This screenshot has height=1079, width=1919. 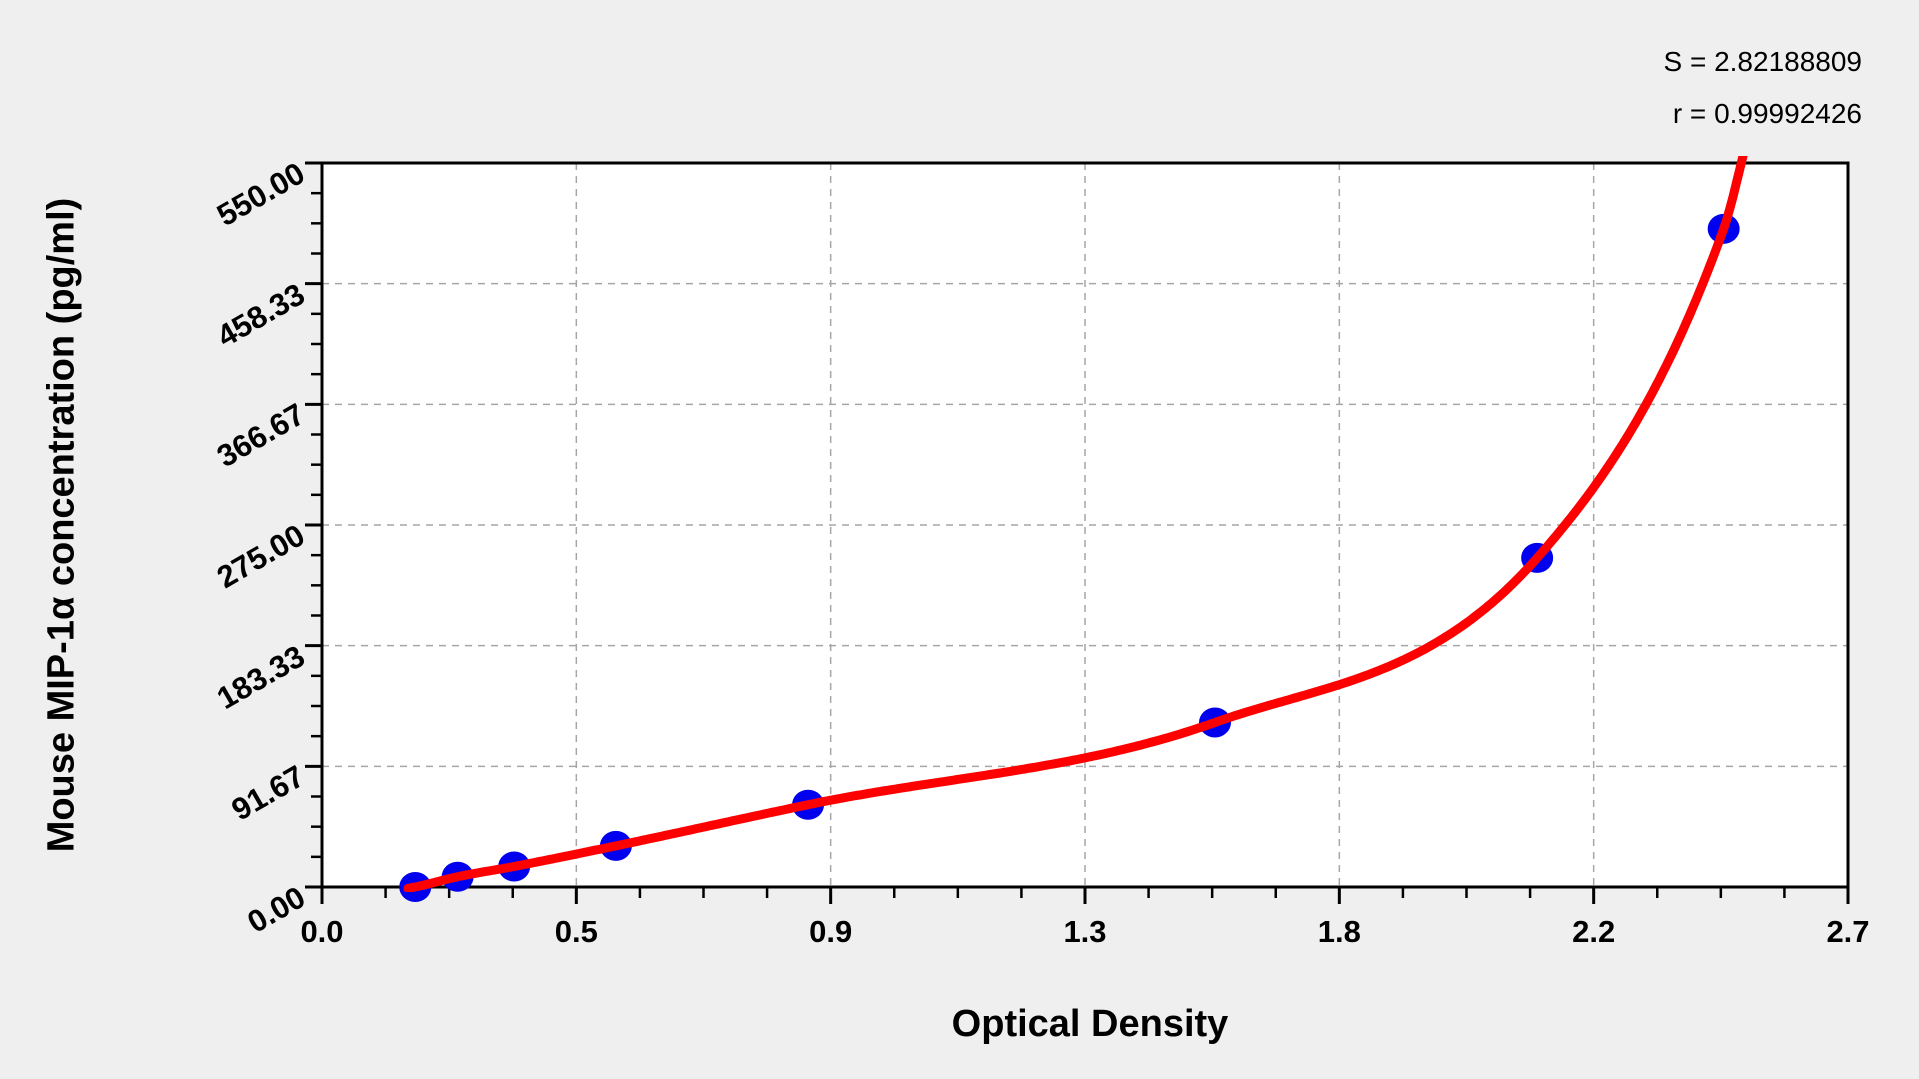 I want to click on x-axis-title: Optical Density, so click(x=1090, y=1024).